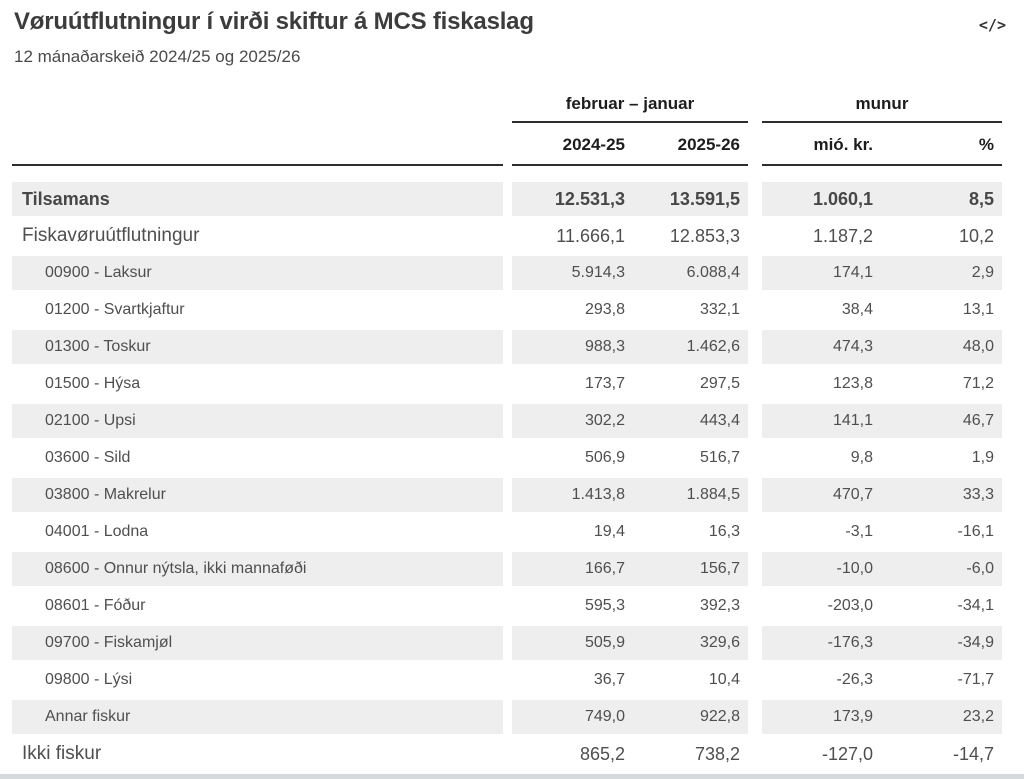 The width and height of the screenshot is (1024, 779). Describe the element at coordinates (842, 199) in the screenshot. I see `row-value: 1.060,1` at that location.